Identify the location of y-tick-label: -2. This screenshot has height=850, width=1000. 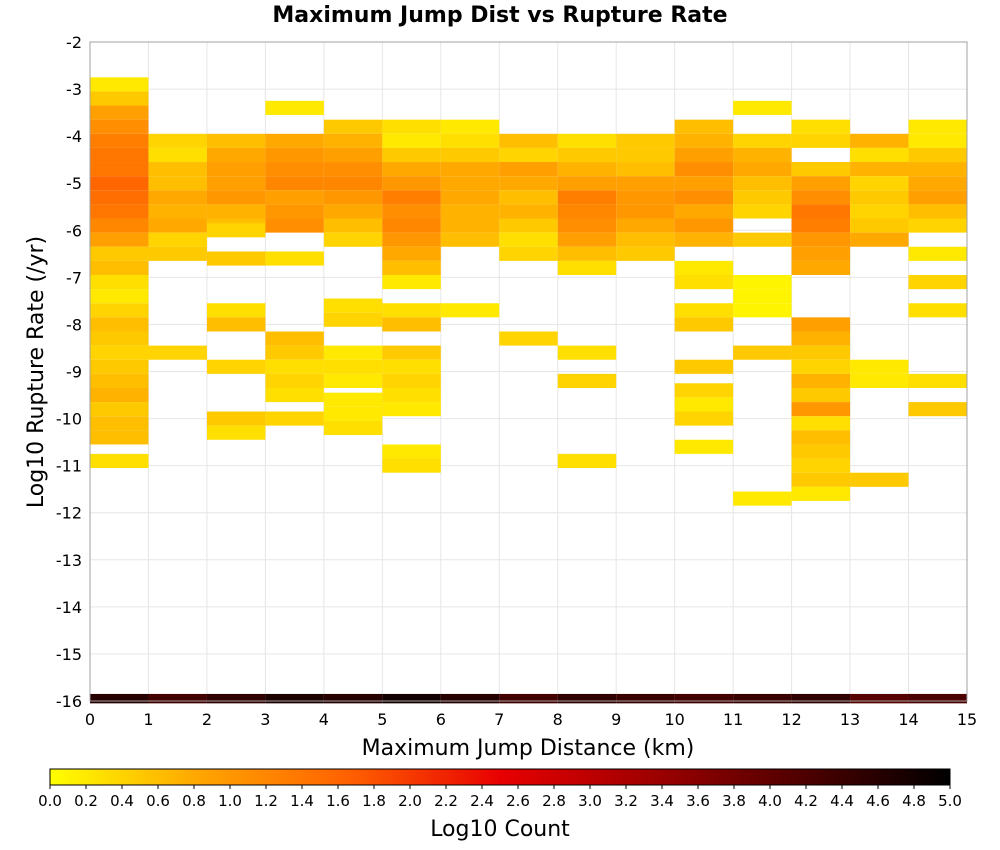
(74, 42).